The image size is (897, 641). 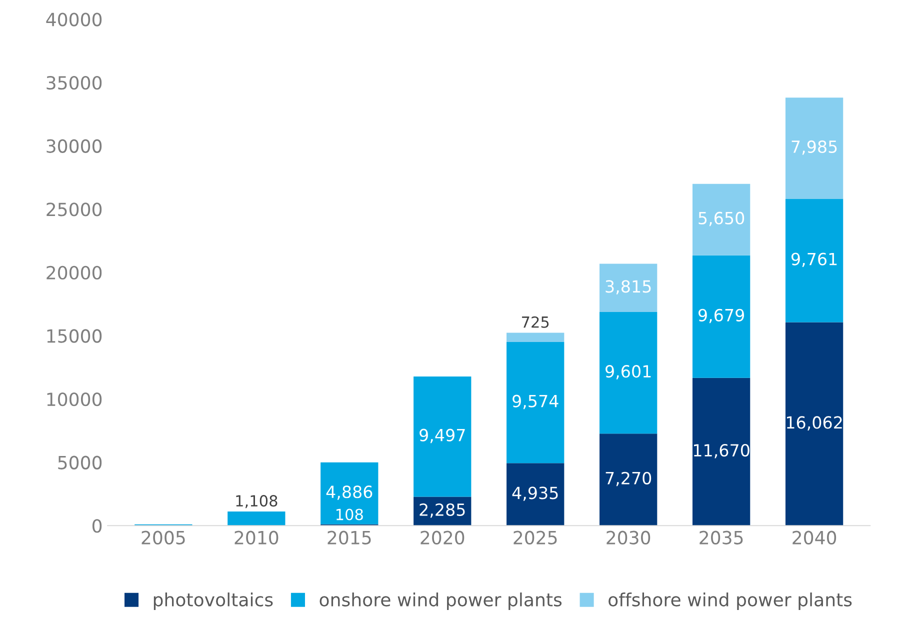 What do you see at coordinates (535, 402) in the screenshot?
I see `data-label: 9,574` at bounding box center [535, 402].